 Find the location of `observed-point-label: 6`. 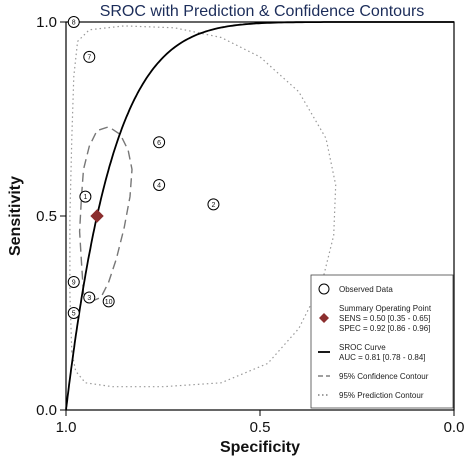

observed-point-label: 6 is located at coordinates (159, 143).